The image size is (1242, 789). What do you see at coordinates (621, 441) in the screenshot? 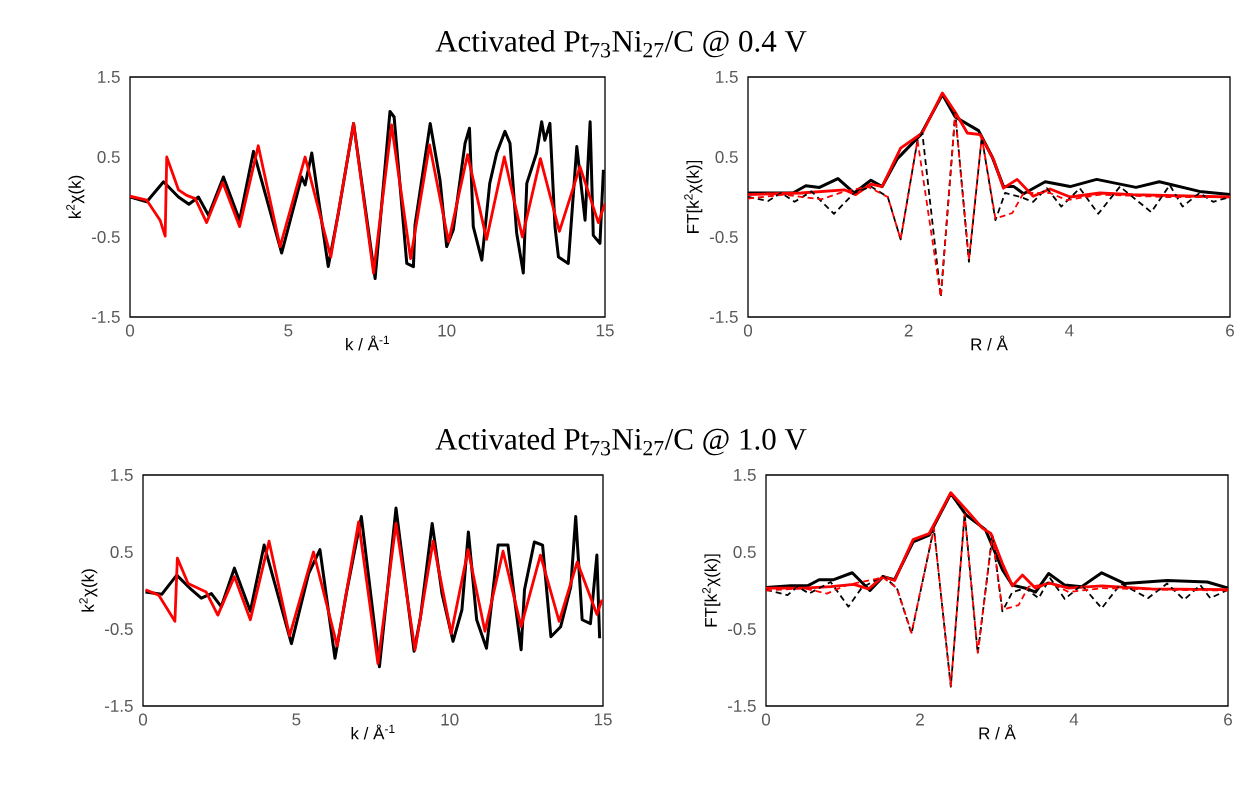
I see `chart-title: Activated Pt$_{73}$Ni$_{27}$/C @ 1.0 V` at bounding box center [621, 441].